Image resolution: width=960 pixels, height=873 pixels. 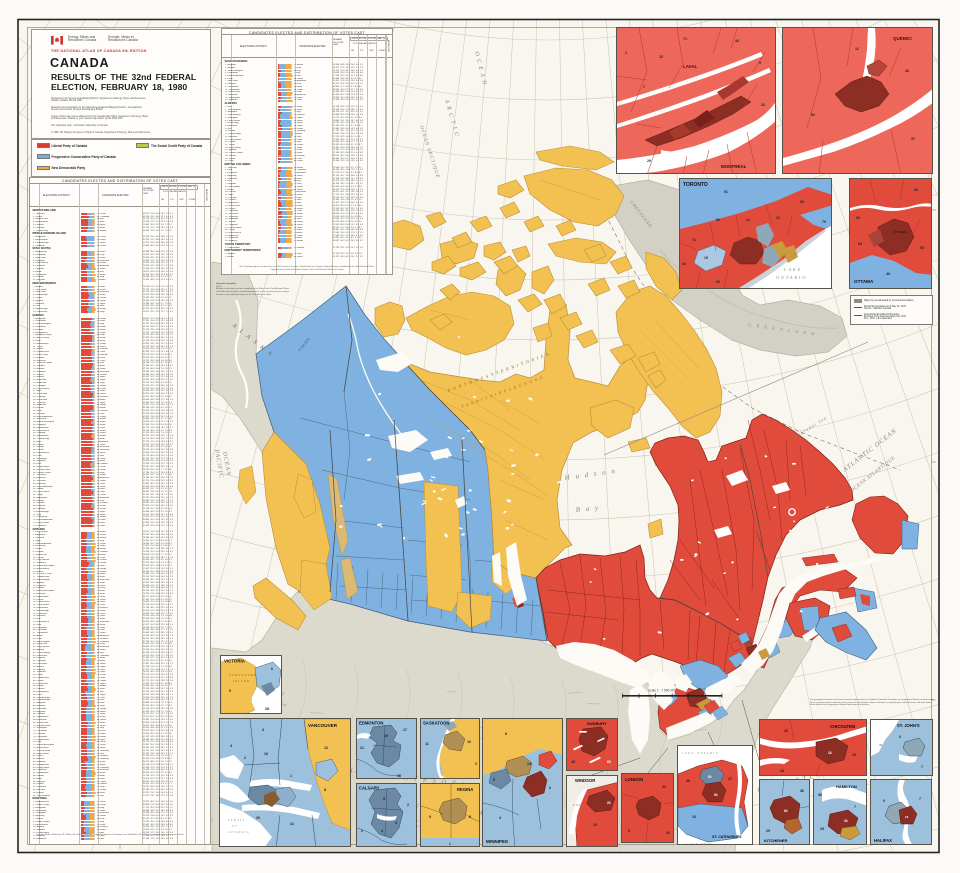 I want to click on svg-text: REGINA, so click(x=465, y=789).